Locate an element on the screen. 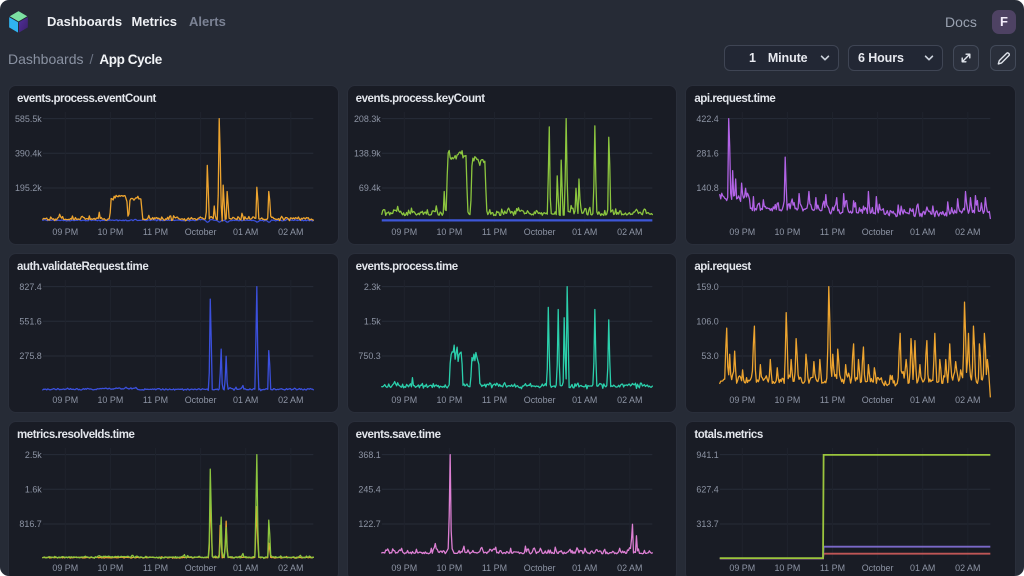  svg-text: 281.6 is located at coordinates (708, 153).